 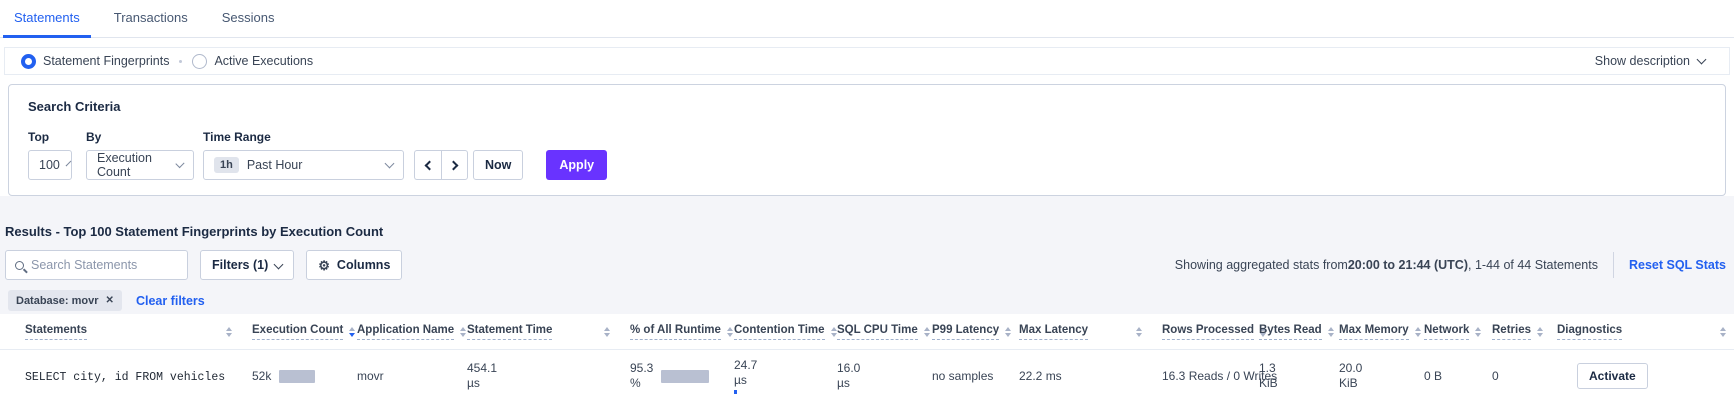 What do you see at coordinates (1290, 332) in the screenshot?
I see `column-header-bytes-read: Bytes Read` at bounding box center [1290, 332].